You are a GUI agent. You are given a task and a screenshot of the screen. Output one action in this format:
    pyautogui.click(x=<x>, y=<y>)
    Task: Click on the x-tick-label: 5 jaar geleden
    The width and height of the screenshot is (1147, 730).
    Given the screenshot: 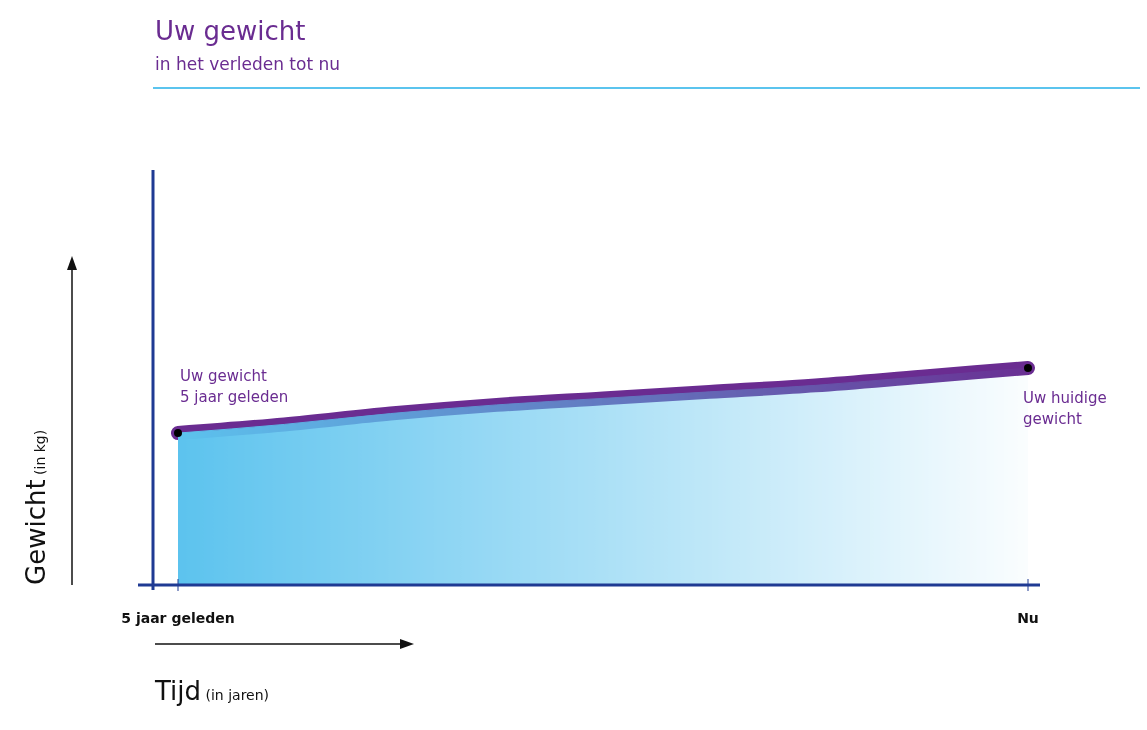 What is the action you would take?
    pyautogui.click(x=178, y=618)
    